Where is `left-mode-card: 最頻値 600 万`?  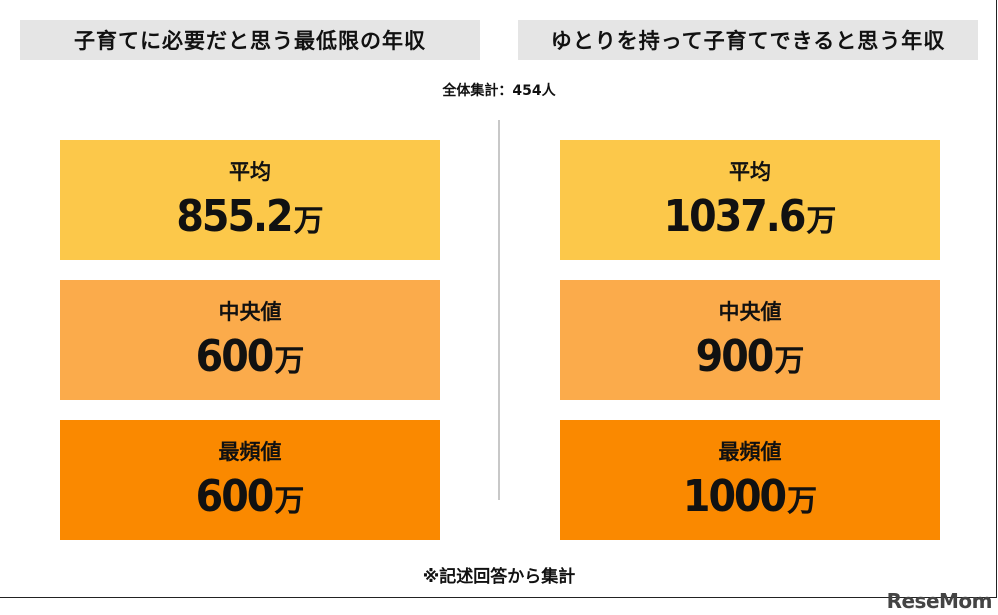
left-mode-card: 最頻値 600 万 is located at coordinates (250, 480).